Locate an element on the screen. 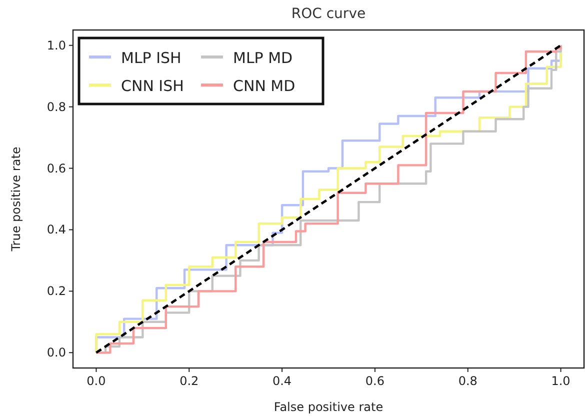  x-tick-label: 0.6 is located at coordinates (374, 381).